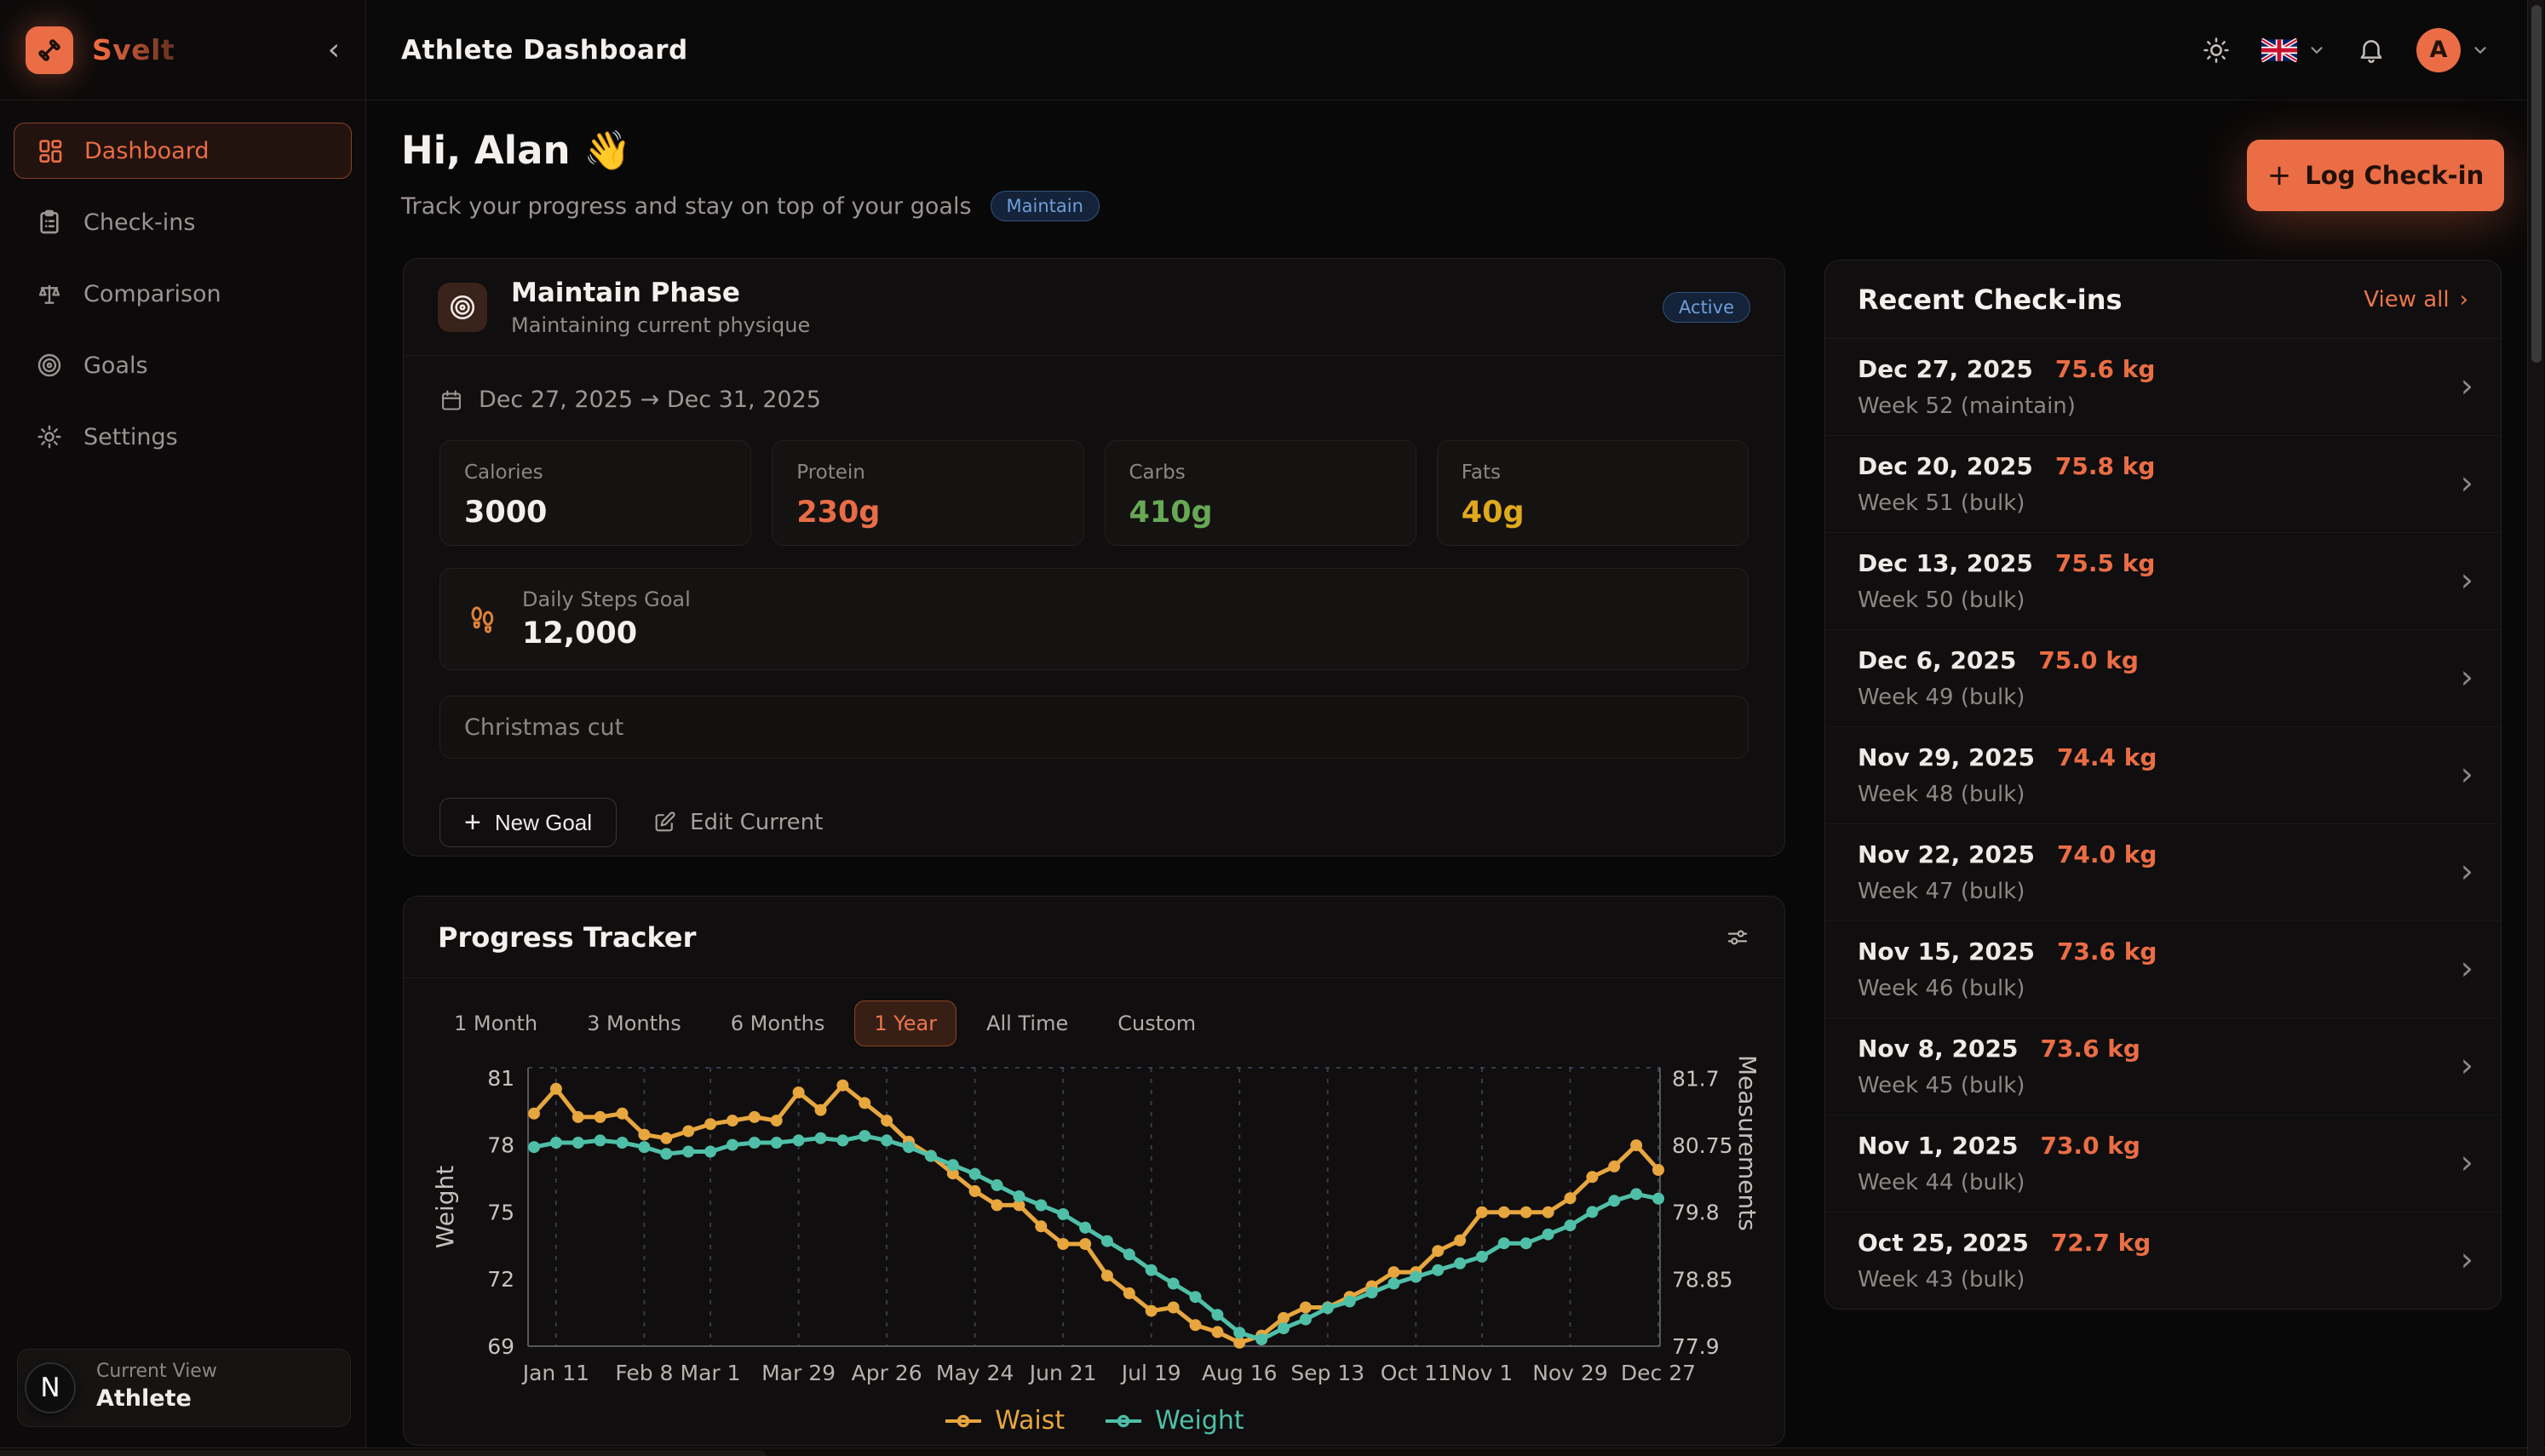 This screenshot has width=2545, height=1456. What do you see at coordinates (2293, 49) in the screenshot?
I see `language-selector` at bounding box center [2293, 49].